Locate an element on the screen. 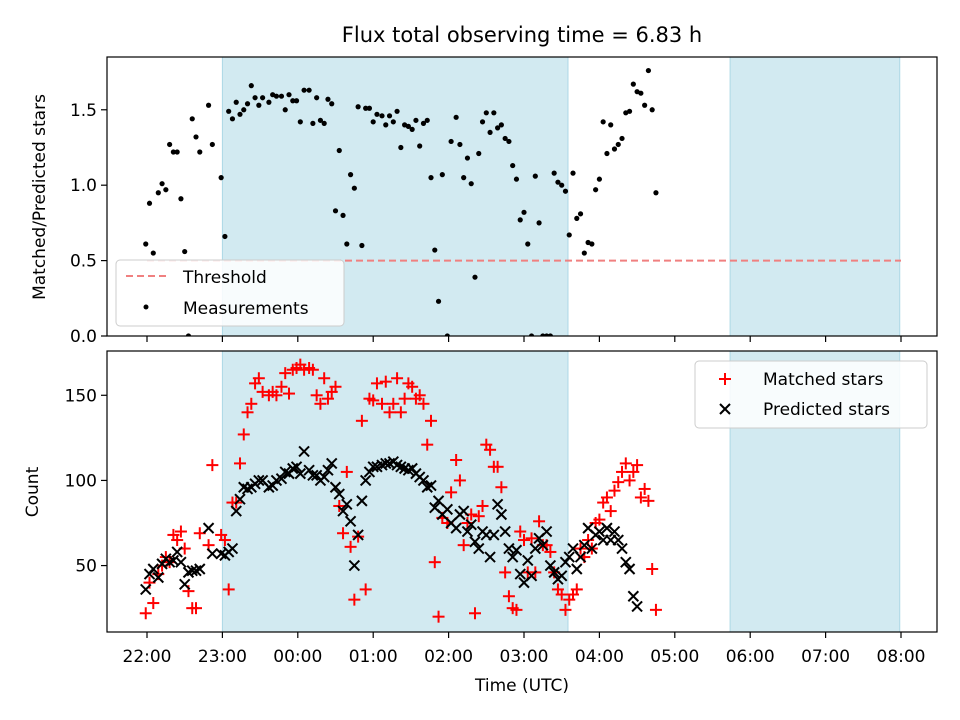 The width and height of the screenshot is (960, 720). x-ticks-top is located at coordinates (524, 339).